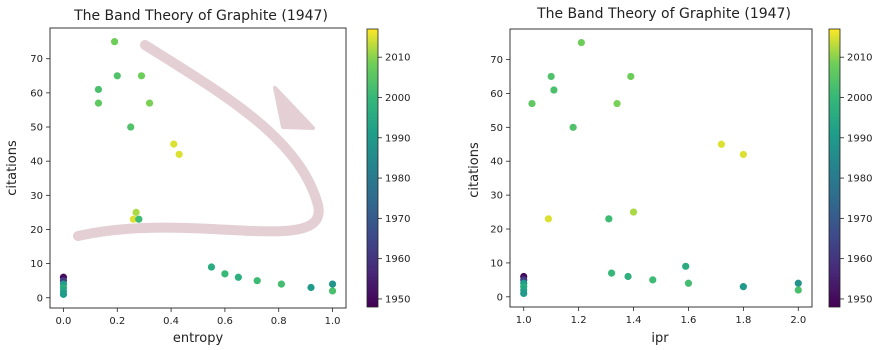 The width and height of the screenshot is (880, 350). I want to click on x-tick-label: 0.2, so click(117, 321).